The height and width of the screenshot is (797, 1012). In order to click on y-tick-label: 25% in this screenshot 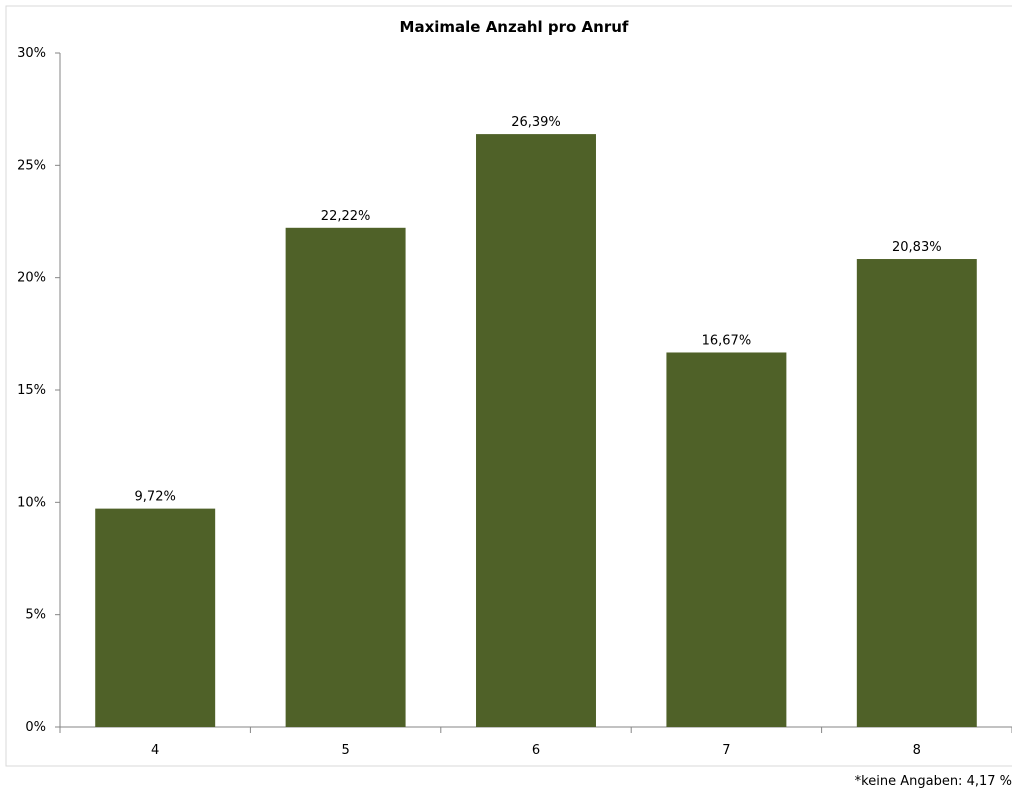, I will do `click(31, 165)`.